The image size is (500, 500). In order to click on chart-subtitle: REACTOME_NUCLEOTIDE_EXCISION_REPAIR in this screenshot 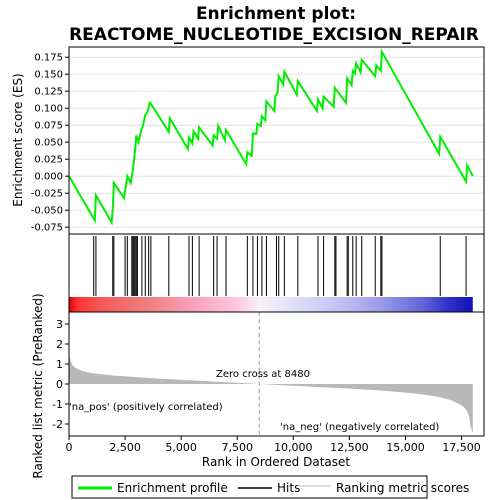, I will do `click(274, 35)`.